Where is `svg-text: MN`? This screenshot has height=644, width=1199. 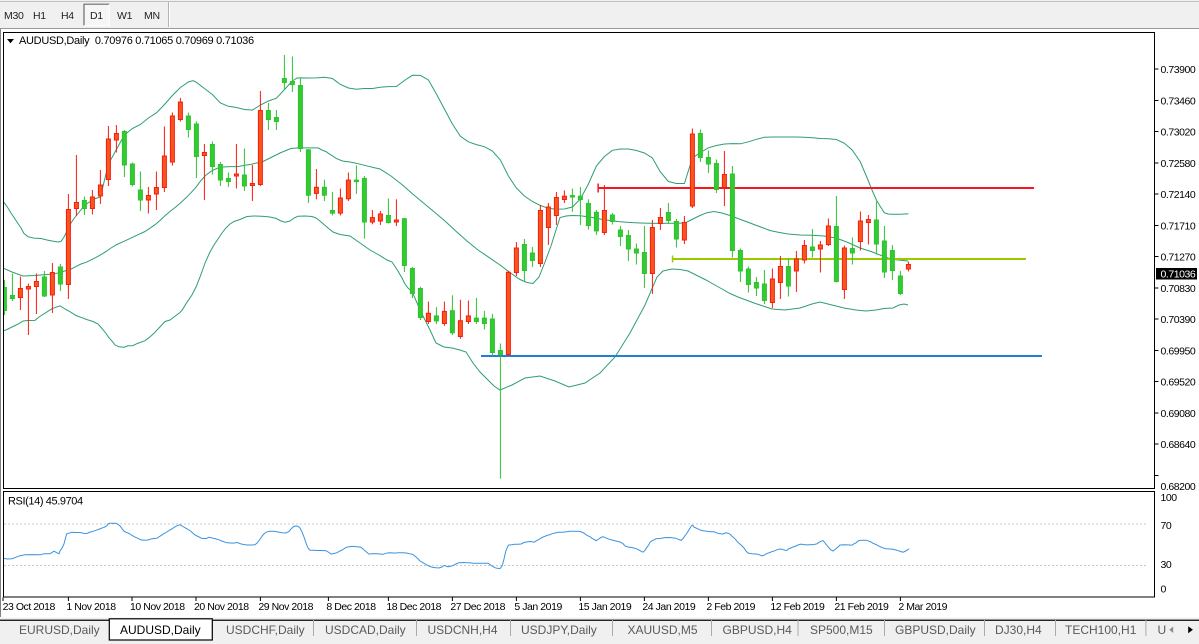
svg-text: MN is located at coordinates (152, 16).